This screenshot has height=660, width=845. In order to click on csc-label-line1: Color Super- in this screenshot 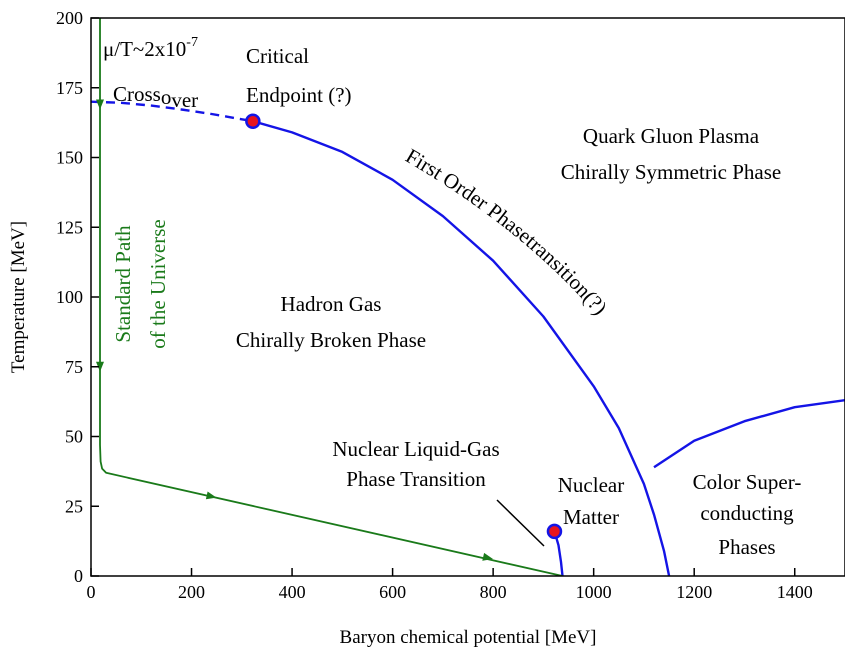, I will do `click(747, 482)`.